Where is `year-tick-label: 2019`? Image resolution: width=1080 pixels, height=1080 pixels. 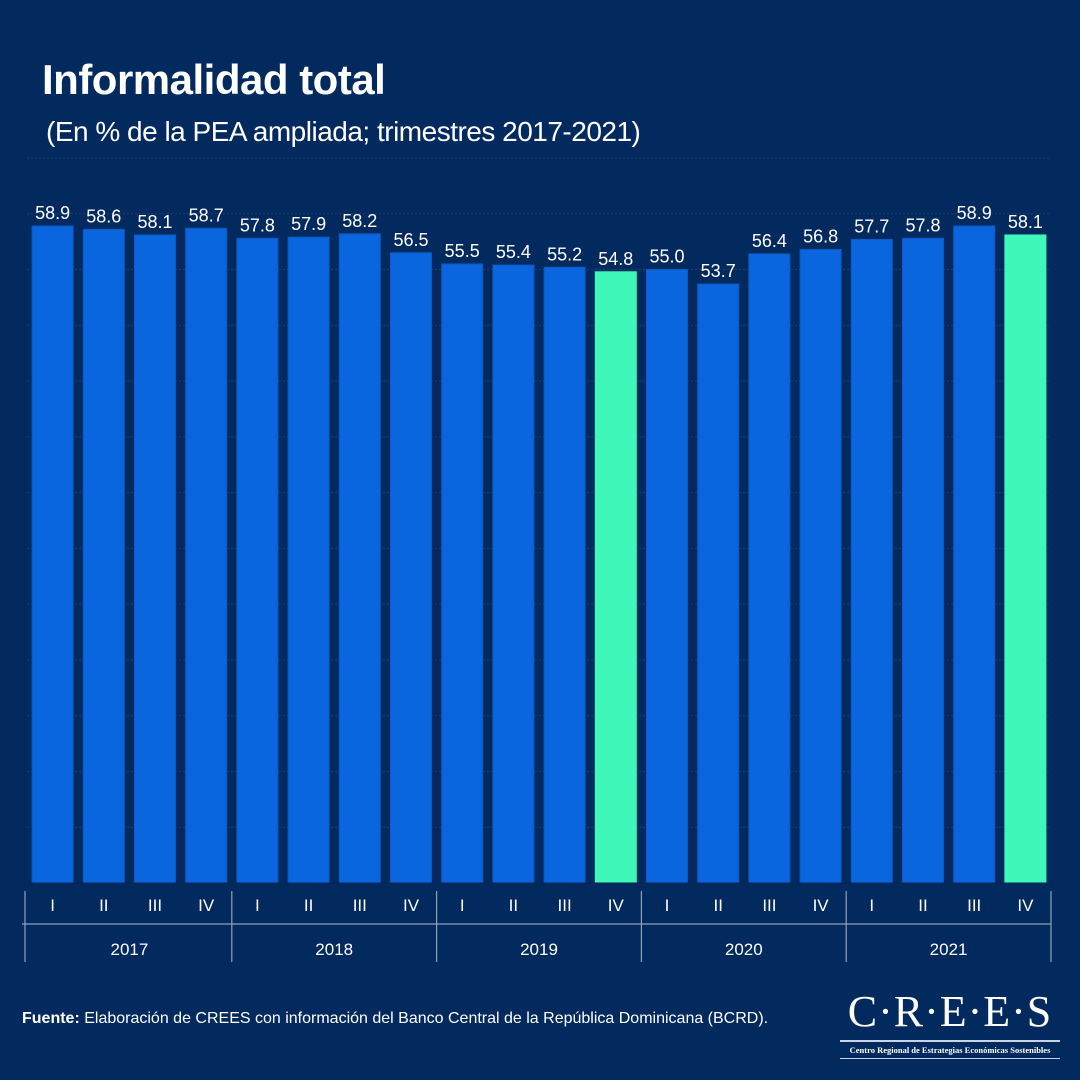
year-tick-label: 2019 is located at coordinates (539, 949).